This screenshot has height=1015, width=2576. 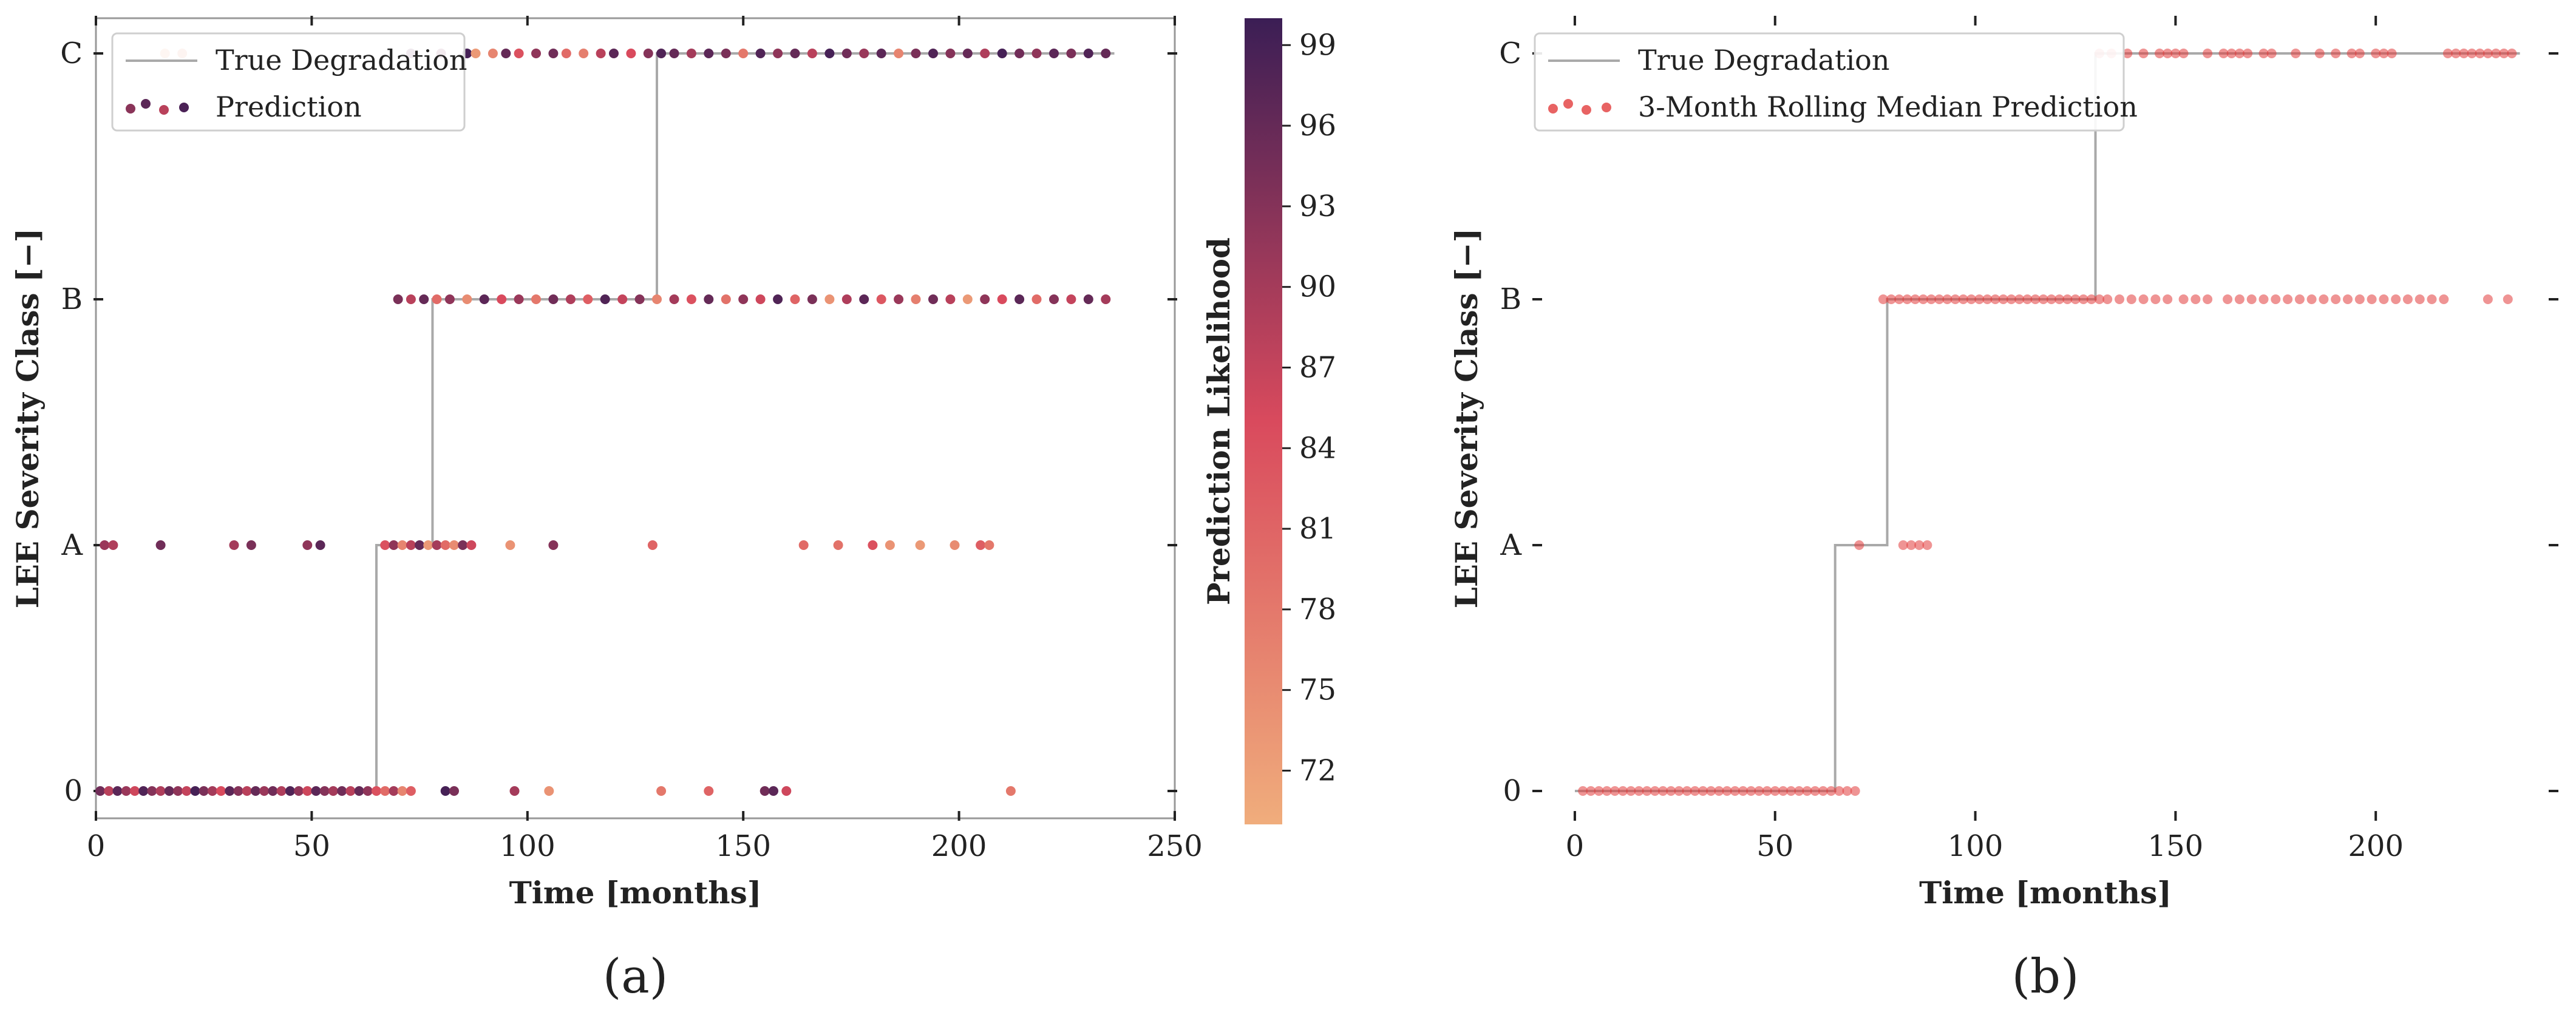 What do you see at coordinates (1829, 82) in the screenshot?
I see `legend-box` at bounding box center [1829, 82].